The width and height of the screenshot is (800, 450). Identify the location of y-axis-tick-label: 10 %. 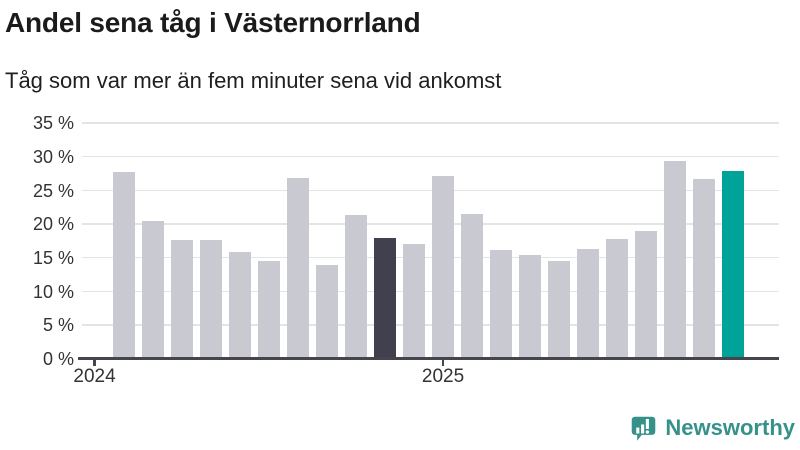
(53, 291).